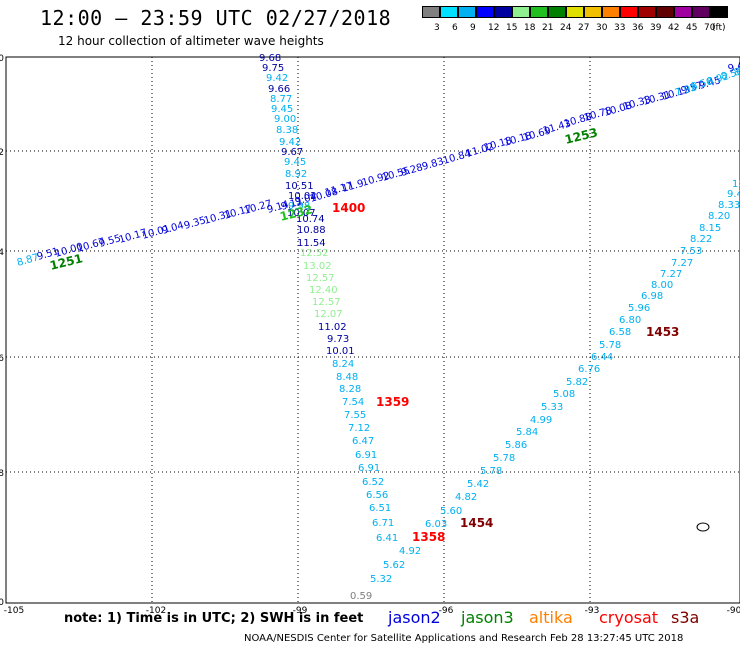  I want to click on swh-value: 8.15, so click(710, 228).